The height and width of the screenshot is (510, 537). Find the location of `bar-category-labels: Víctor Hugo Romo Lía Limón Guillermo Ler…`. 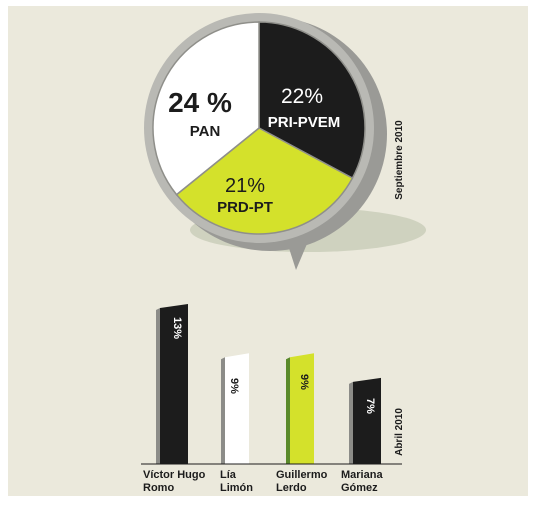

bar-category-labels: Víctor Hugo Romo Lía Limón Guillermo Ler… is located at coordinates (263, 481).